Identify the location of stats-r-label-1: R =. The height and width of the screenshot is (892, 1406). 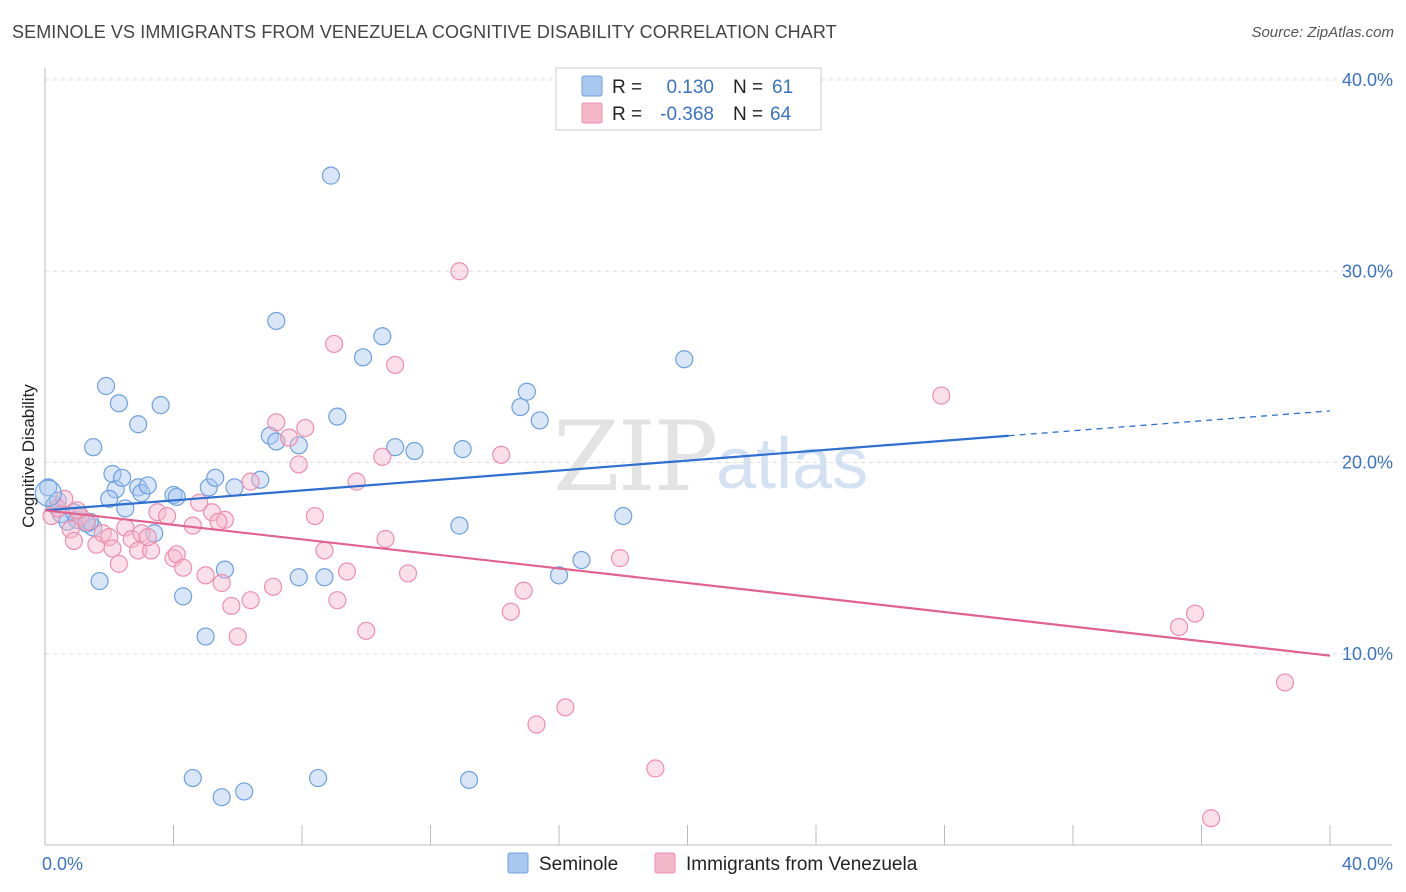
(627, 87).